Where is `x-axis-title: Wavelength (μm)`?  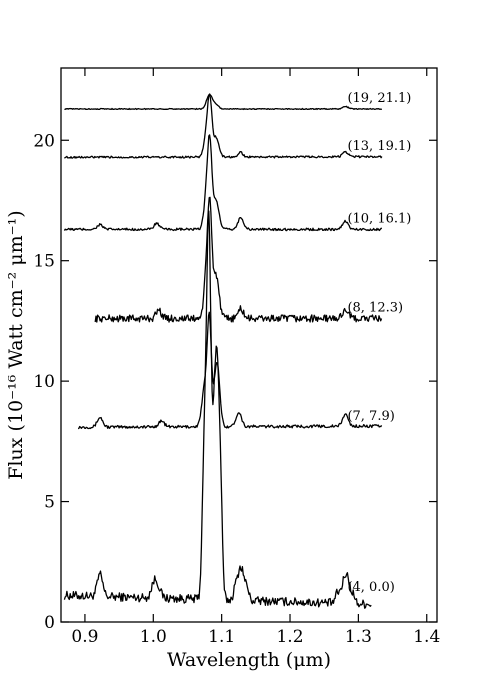
x-axis-title: Wavelength (μm) is located at coordinates (249, 660).